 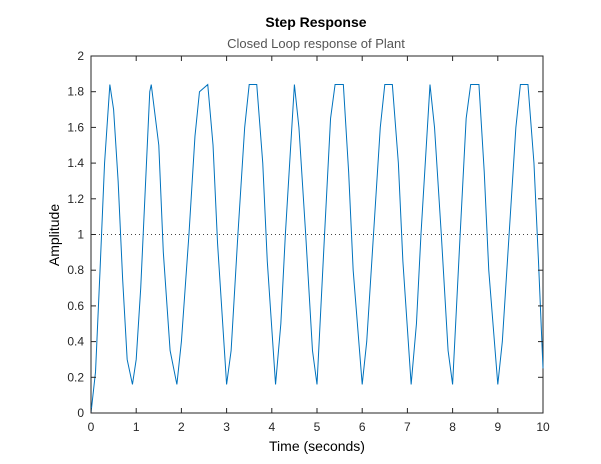 I want to click on y-tick-label: 1.6, so click(x=75, y=127).